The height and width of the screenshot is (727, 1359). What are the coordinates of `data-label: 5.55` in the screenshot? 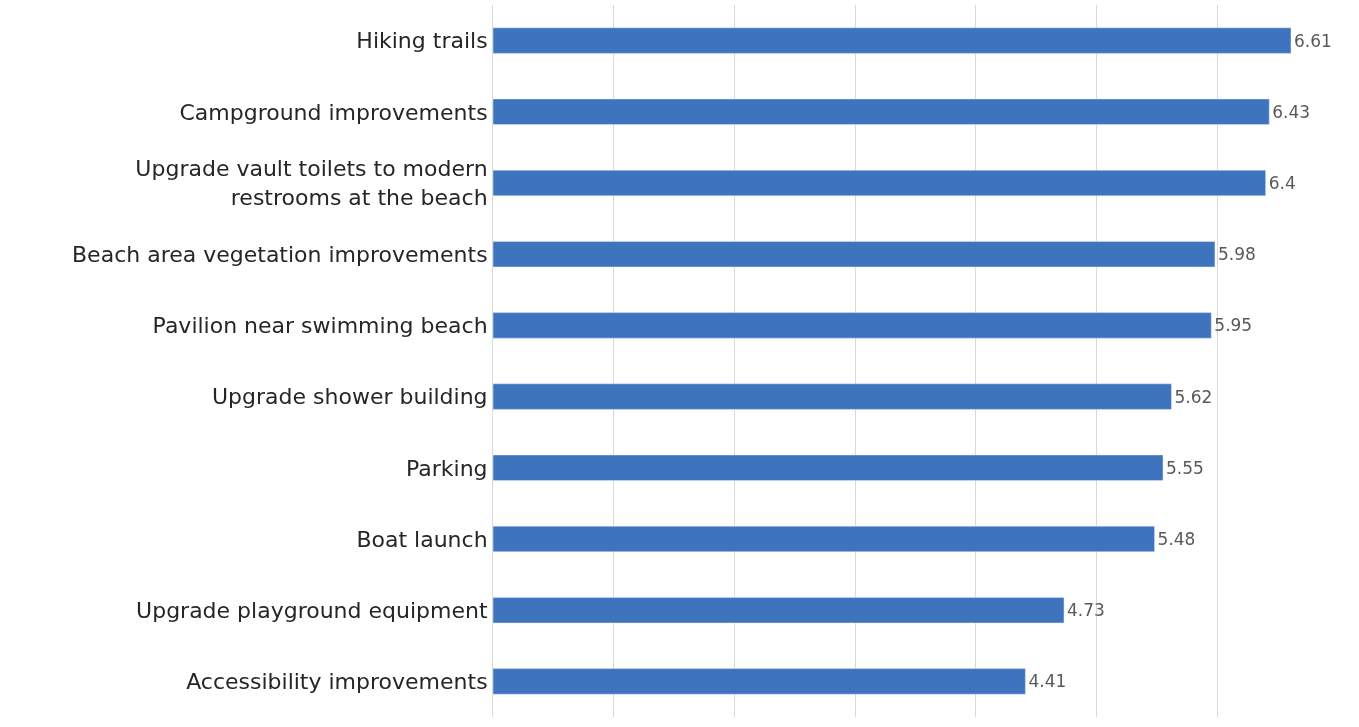 It's located at (1185, 467).